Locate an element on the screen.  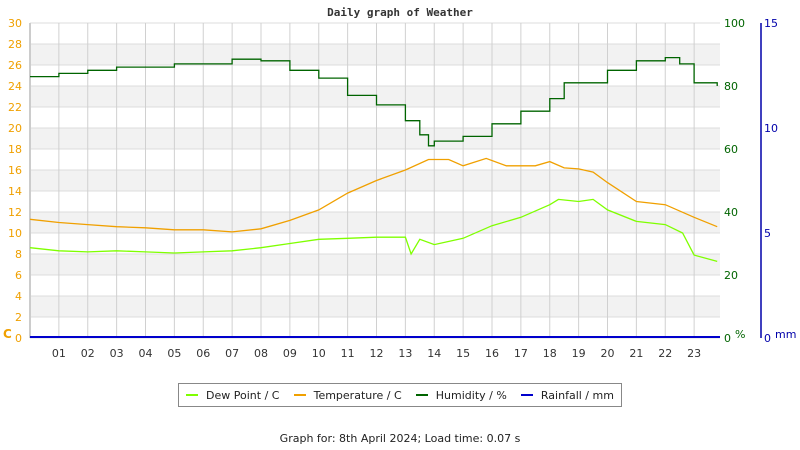
x-tick: 04 is located at coordinates (146, 353).